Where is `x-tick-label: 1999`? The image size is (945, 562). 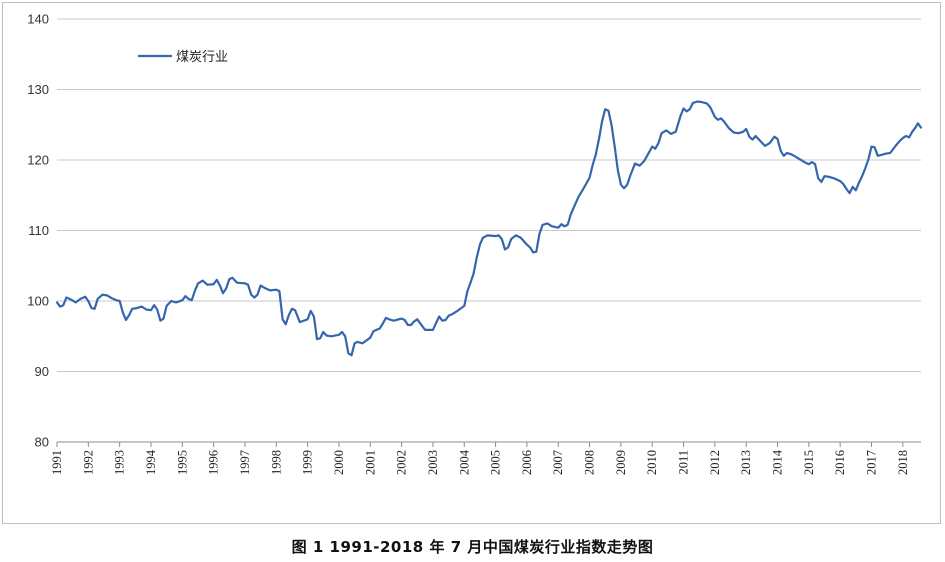 x-tick-label: 1999 is located at coordinates (308, 462).